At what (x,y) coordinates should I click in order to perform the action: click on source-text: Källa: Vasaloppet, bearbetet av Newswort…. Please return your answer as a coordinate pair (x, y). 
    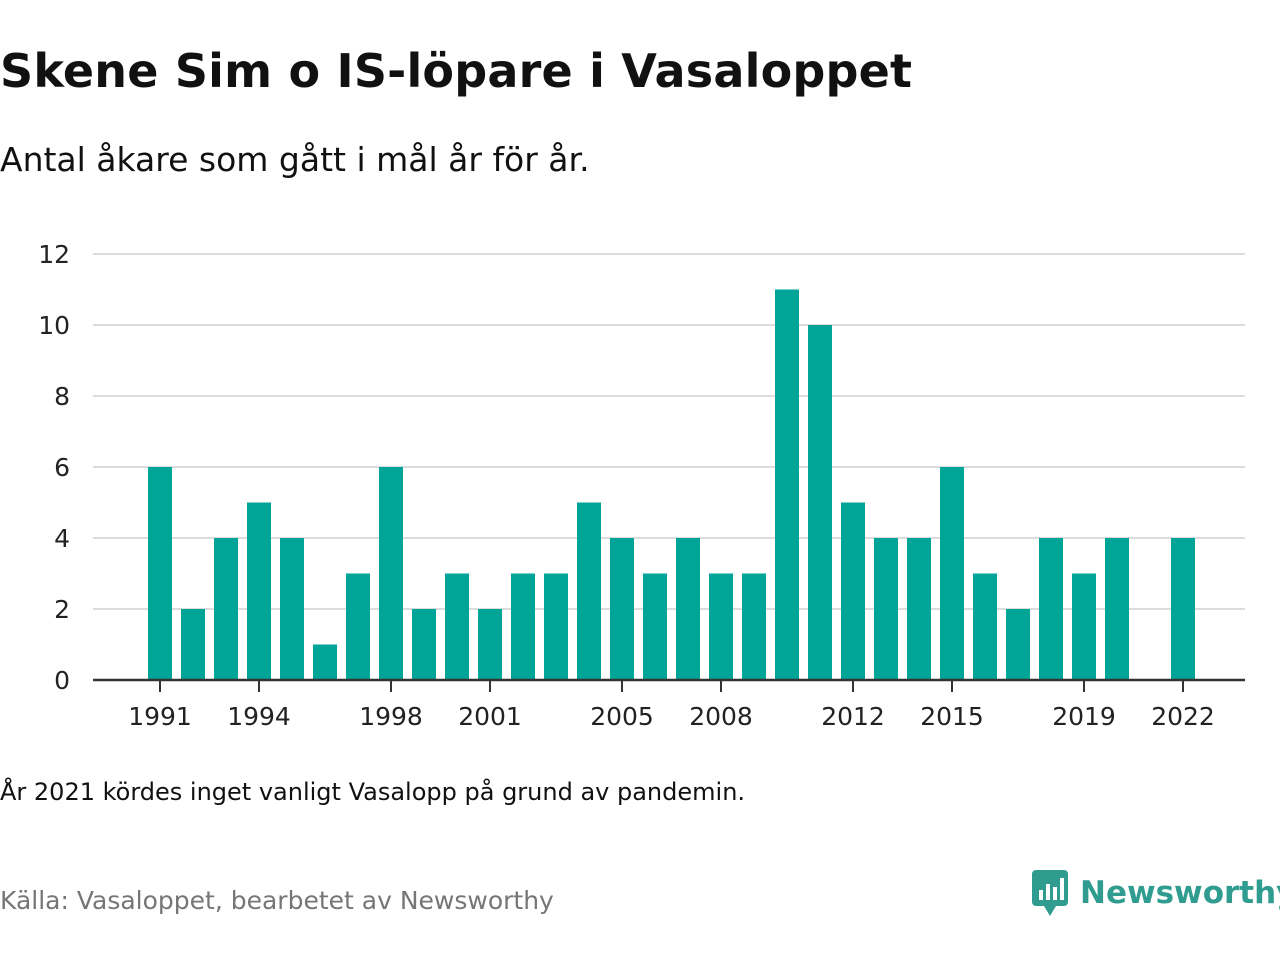
    Looking at the image, I should click on (277, 900).